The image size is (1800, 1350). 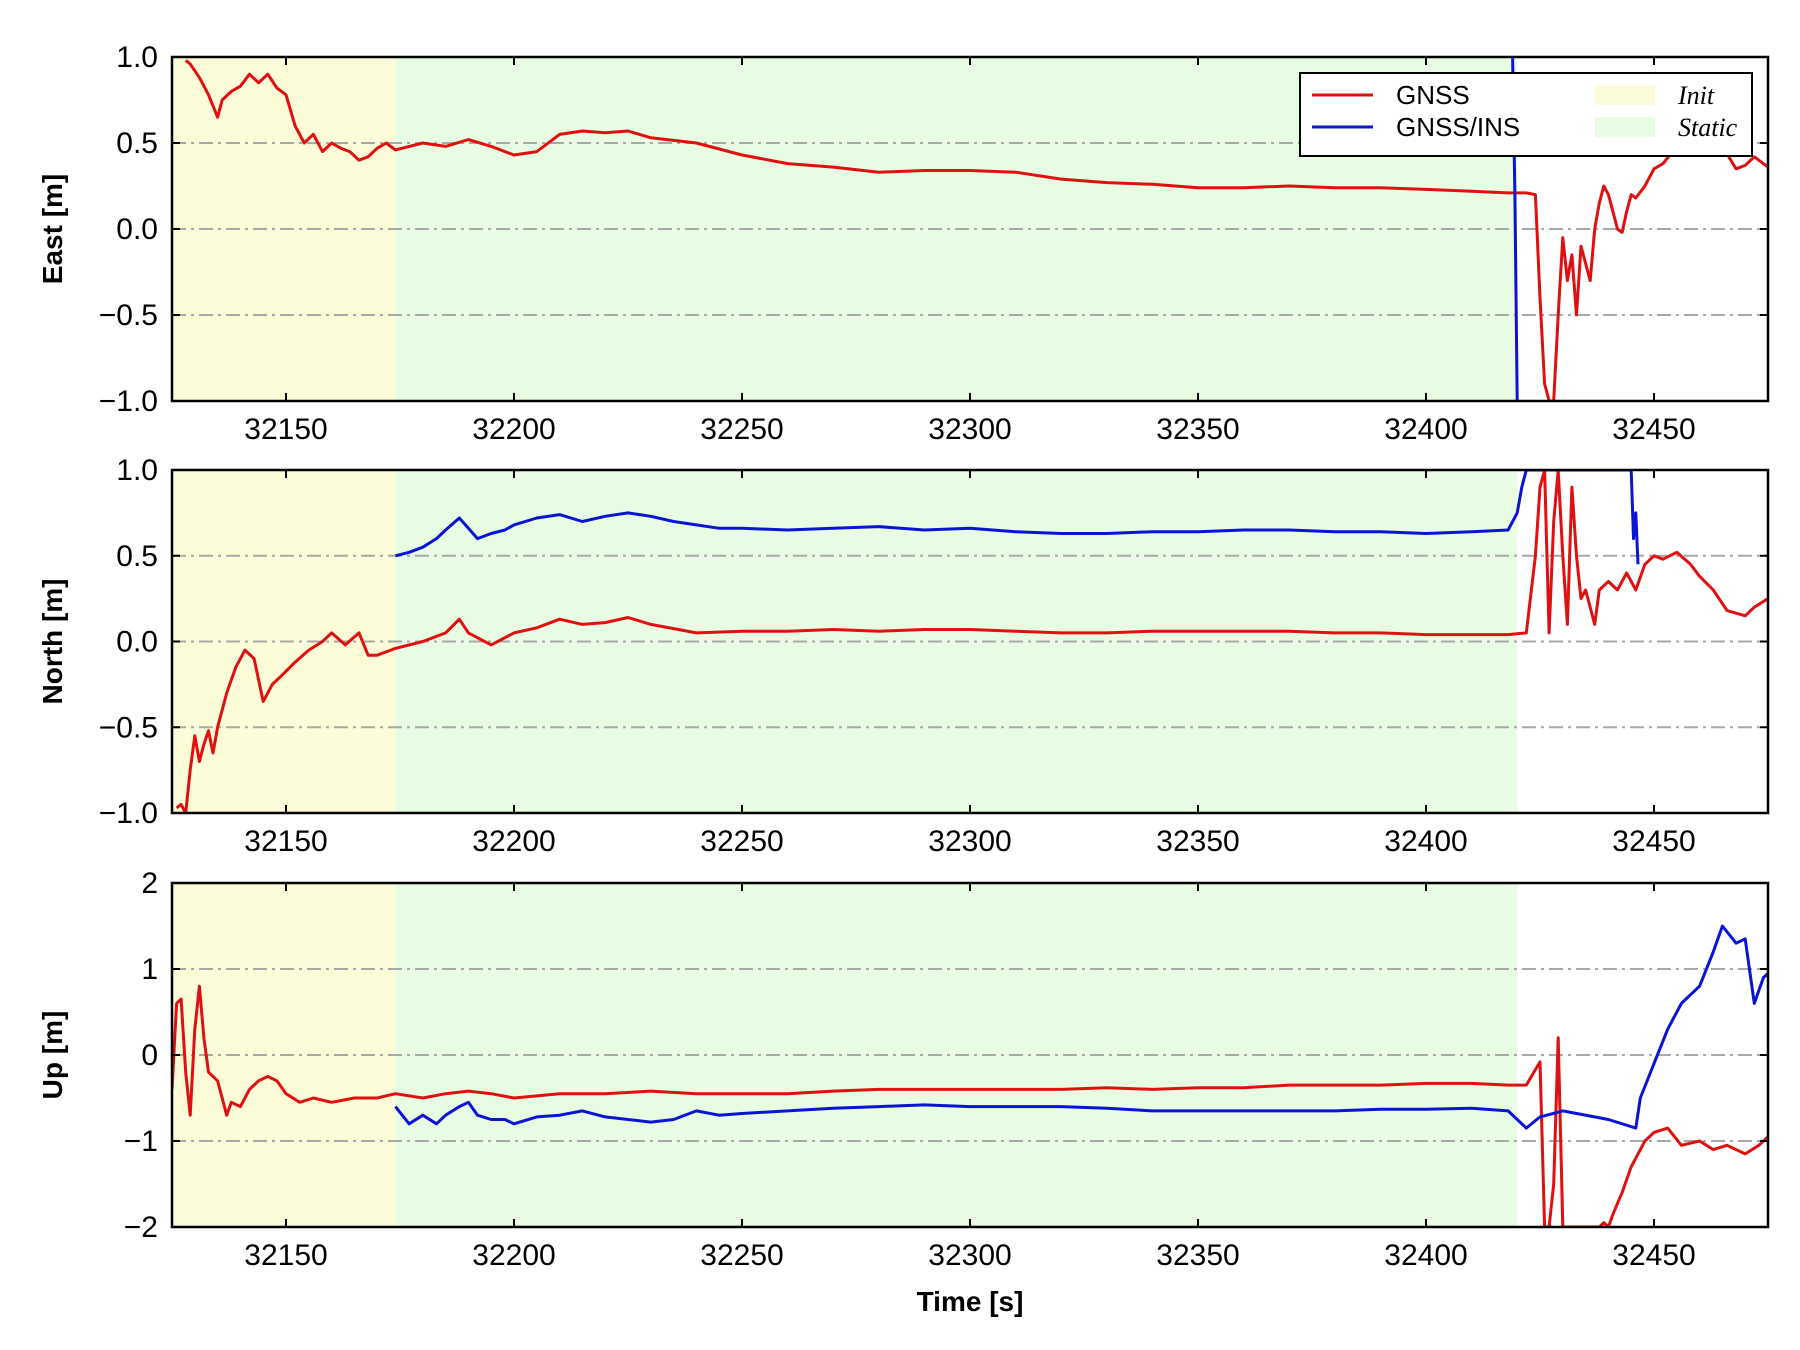 I want to click on x-axis-label: Time [s], so click(x=970, y=1301).